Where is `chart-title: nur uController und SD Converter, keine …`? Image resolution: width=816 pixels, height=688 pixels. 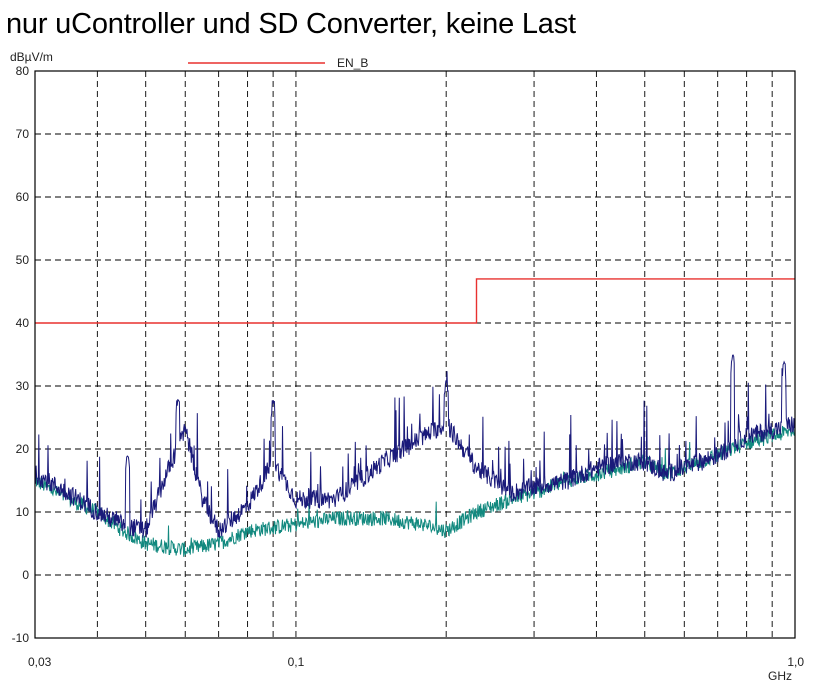
chart-title: nur uController und SD Converter, keine … is located at coordinates (291, 24).